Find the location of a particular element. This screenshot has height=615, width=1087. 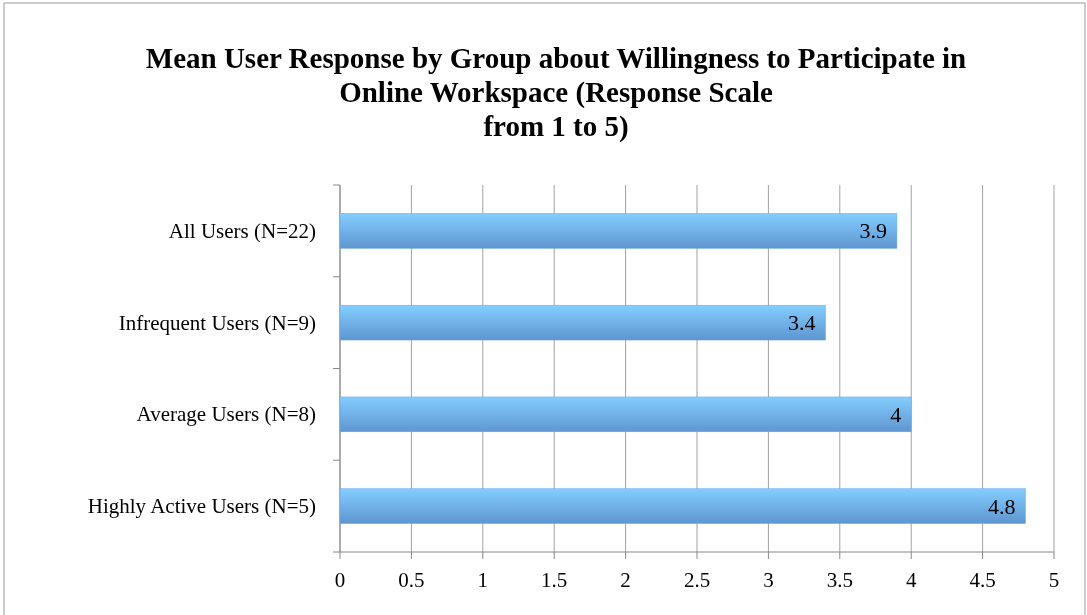

y-tick-label: All Users (N=22) is located at coordinates (242, 230).